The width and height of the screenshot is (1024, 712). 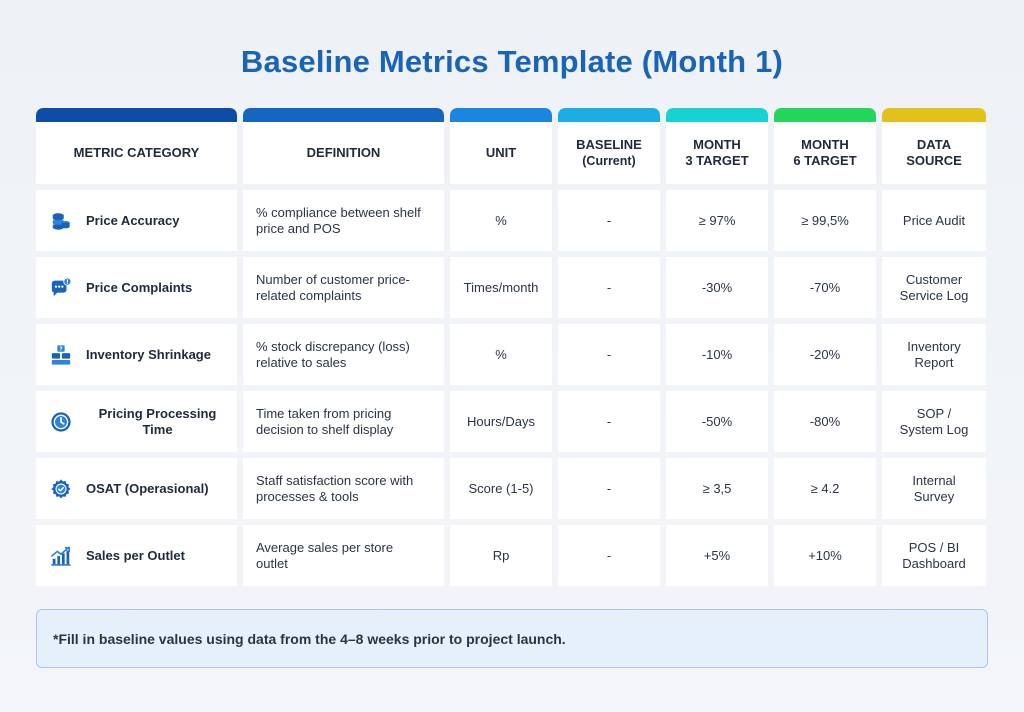 What do you see at coordinates (825, 220) in the screenshot?
I see `month6-target-cell: ≥ 99,5%` at bounding box center [825, 220].